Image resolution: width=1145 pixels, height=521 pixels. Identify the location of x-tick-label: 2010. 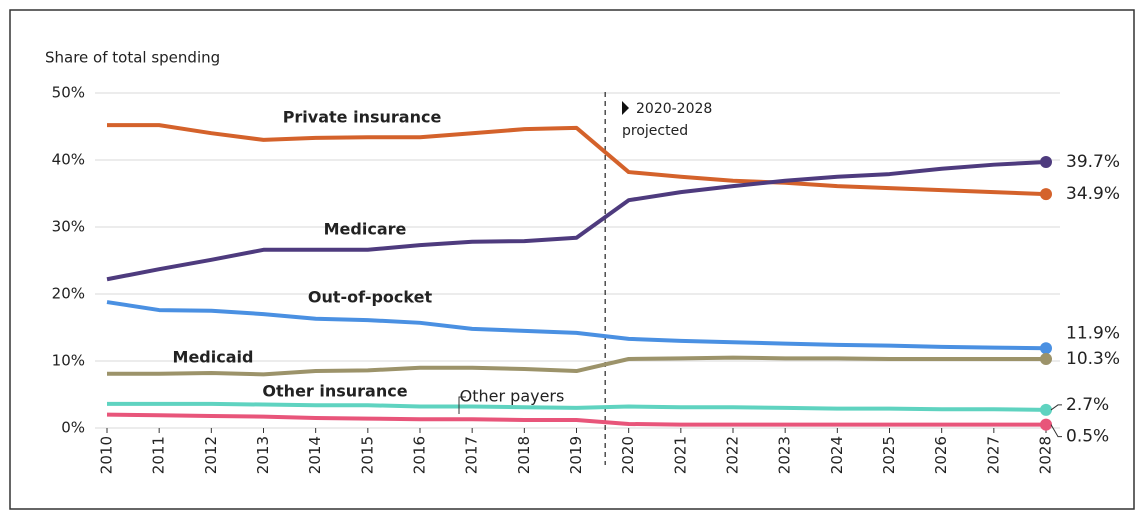
(107, 455).